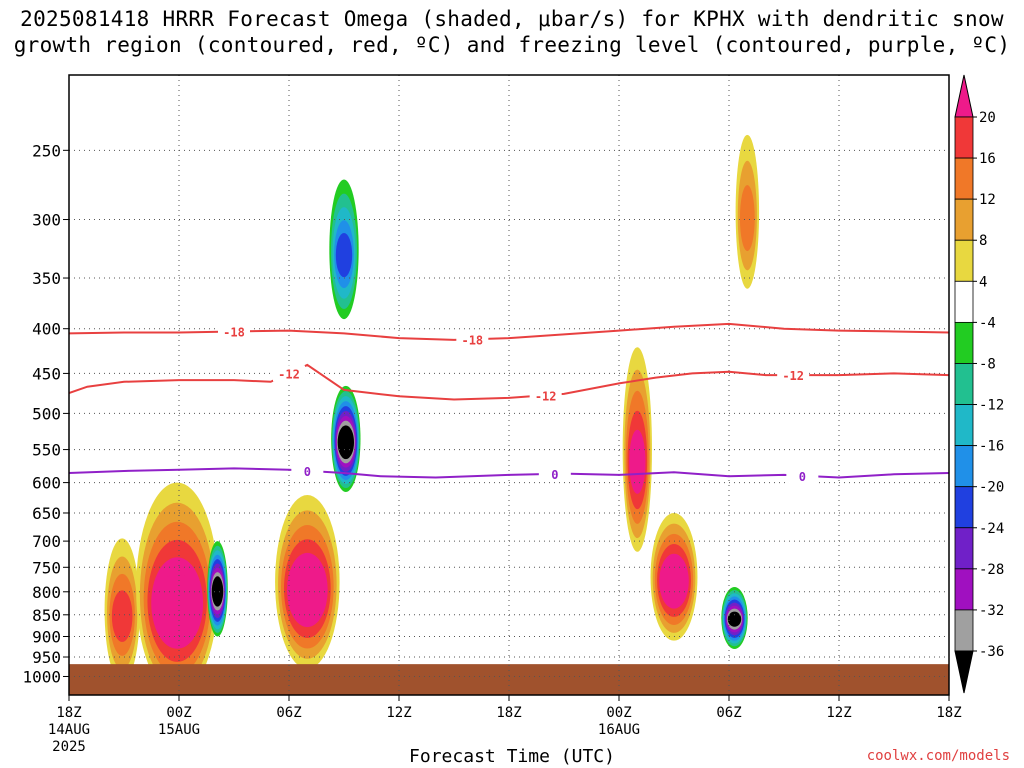 This screenshot has width=1024, height=768. Describe the element at coordinates (987, 364) in the screenshot. I see `colorbar-label-6: -8` at that location.